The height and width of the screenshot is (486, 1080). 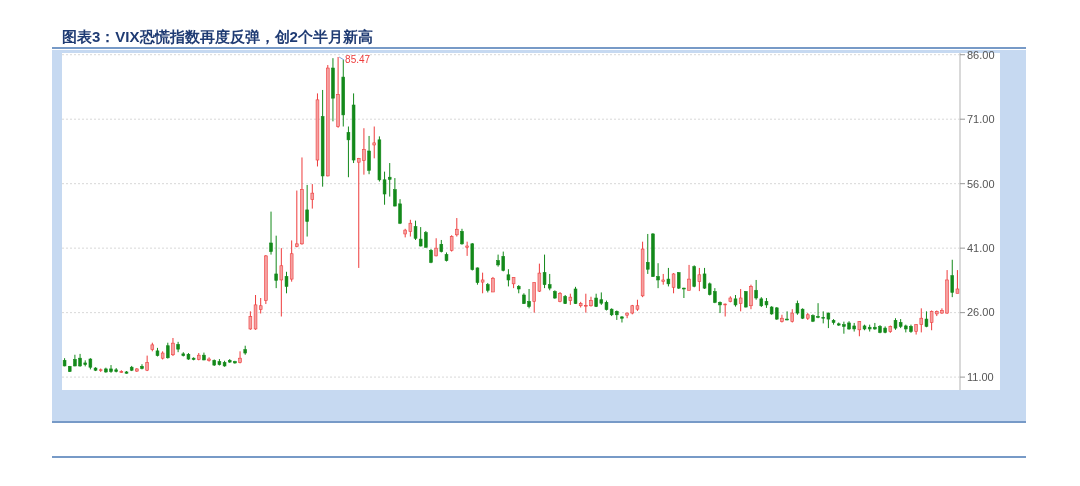 What do you see at coordinates (981, 119) in the screenshot?
I see `y-tick-label: 71.00` at bounding box center [981, 119].